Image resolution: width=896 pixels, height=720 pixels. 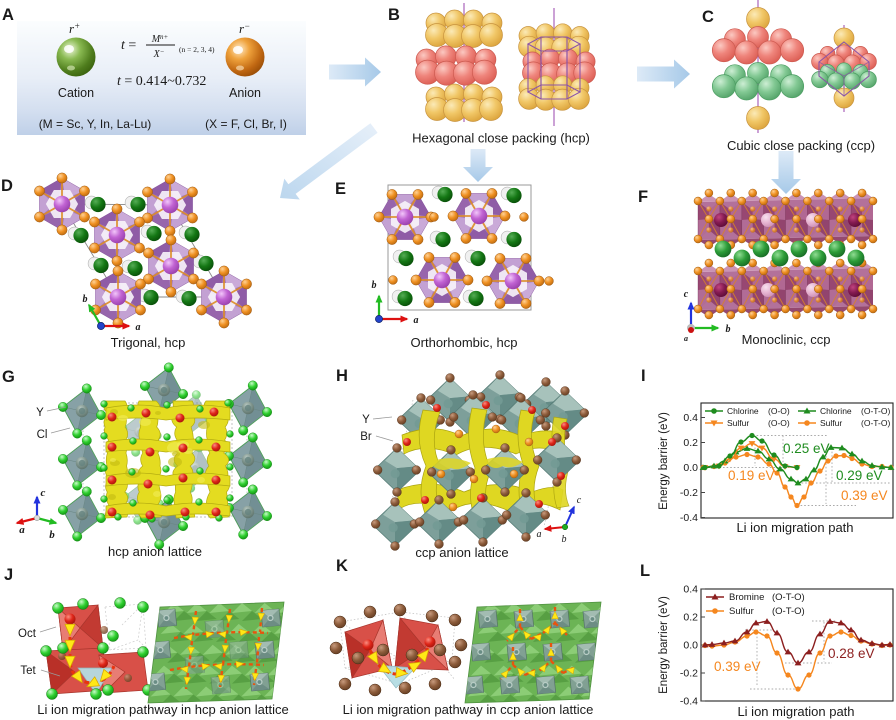 I want to click on svg-text: J, so click(x=8, y=575).